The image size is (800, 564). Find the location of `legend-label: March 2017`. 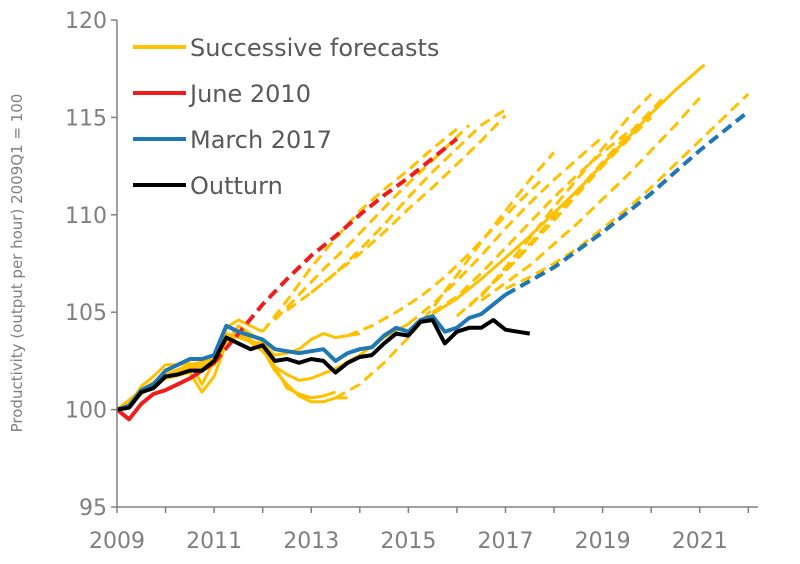

legend-label: March 2017 is located at coordinates (261, 140).